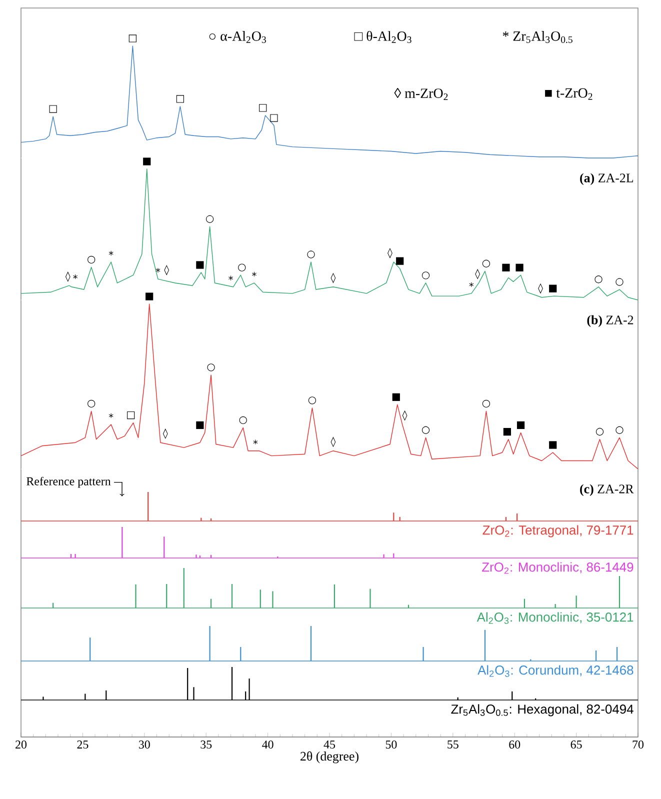  What do you see at coordinates (607, 179) in the screenshot?
I see `text: (a) ZA-2L` at bounding box center [607, 179].